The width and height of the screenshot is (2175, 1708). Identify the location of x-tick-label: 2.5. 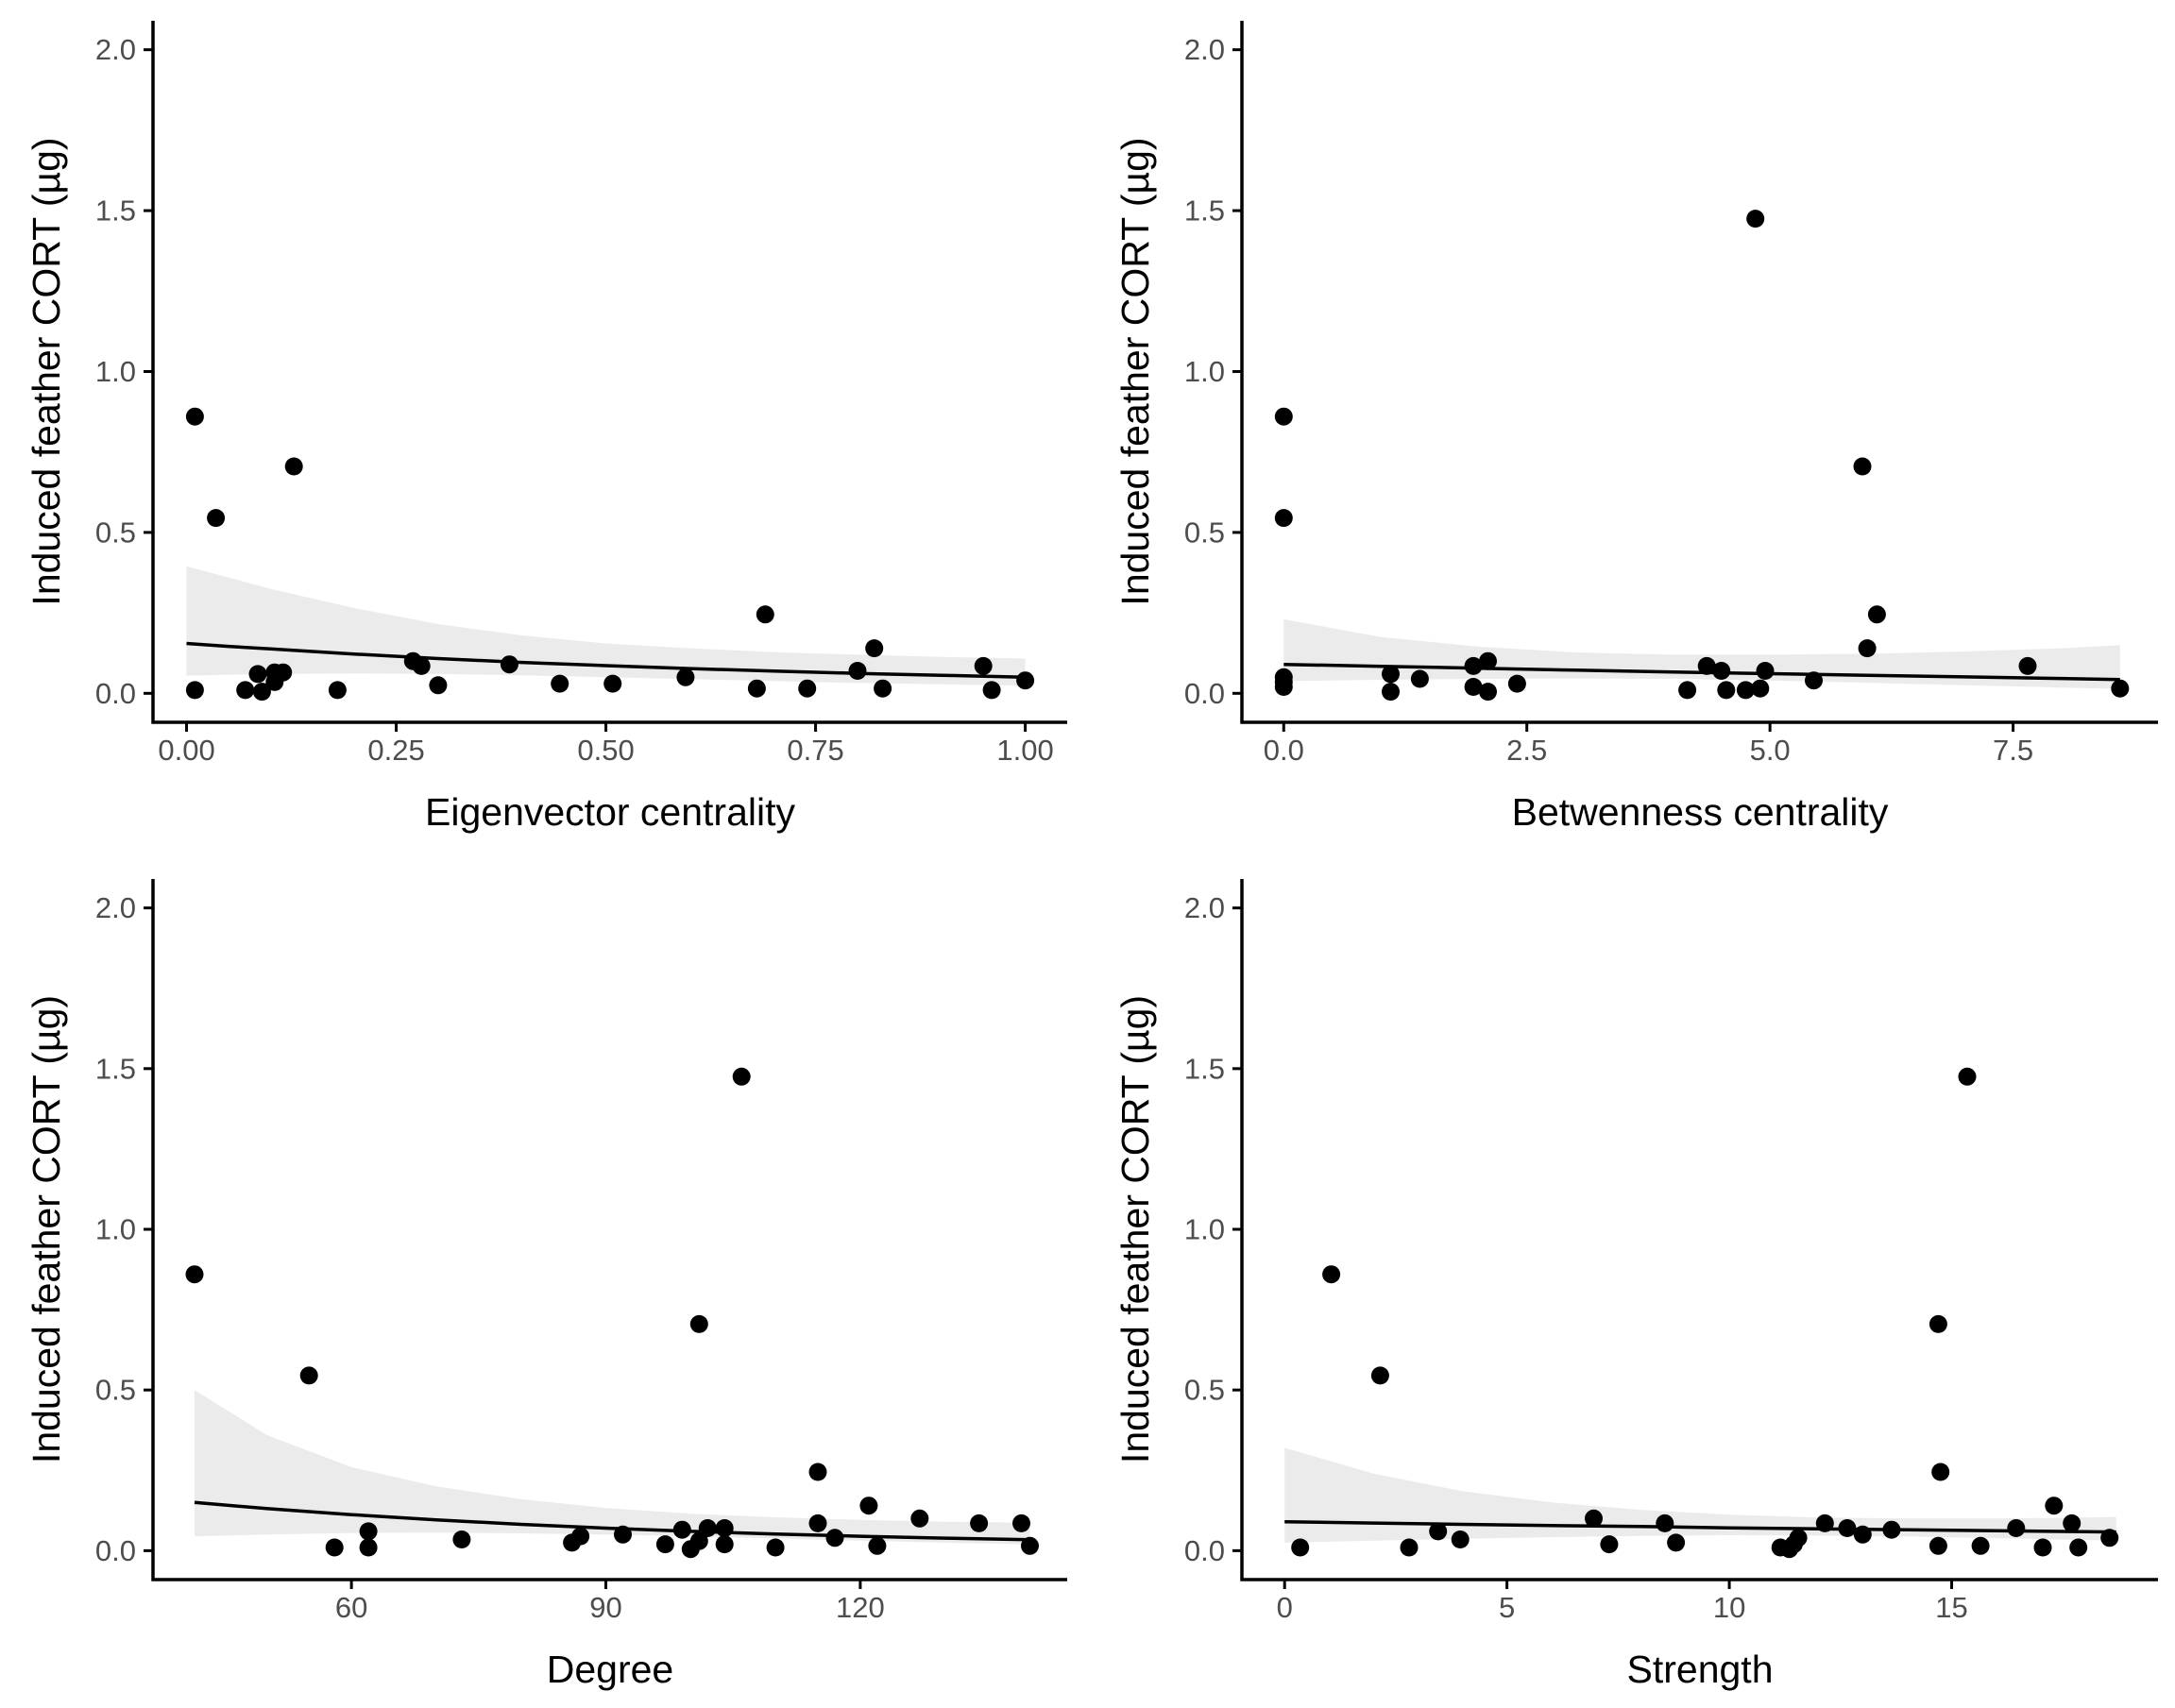
(1527, 750).